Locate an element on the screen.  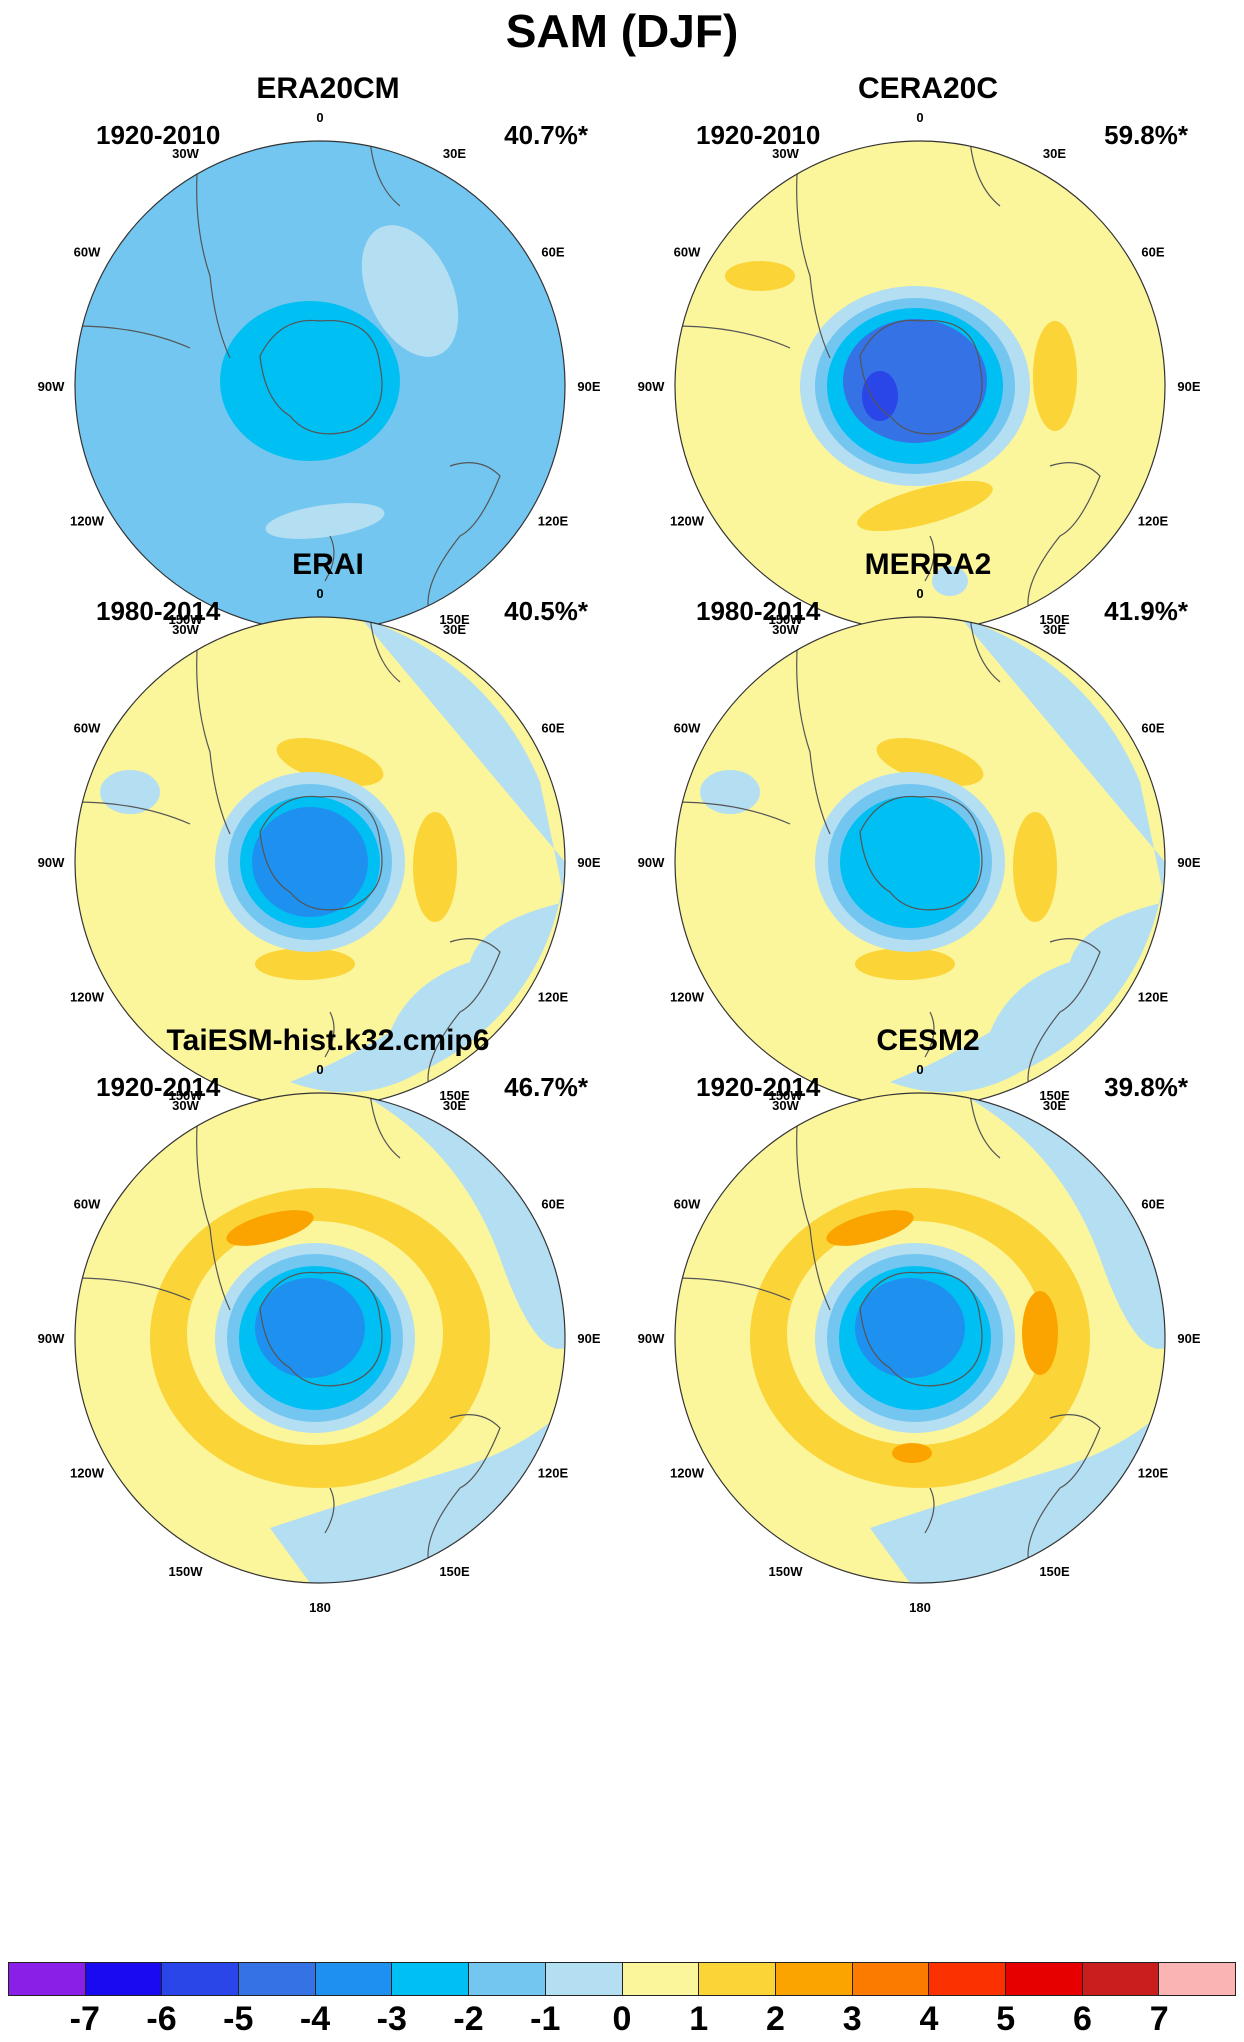
colorbar-label: -4 is located at coordinates (315, 2019).